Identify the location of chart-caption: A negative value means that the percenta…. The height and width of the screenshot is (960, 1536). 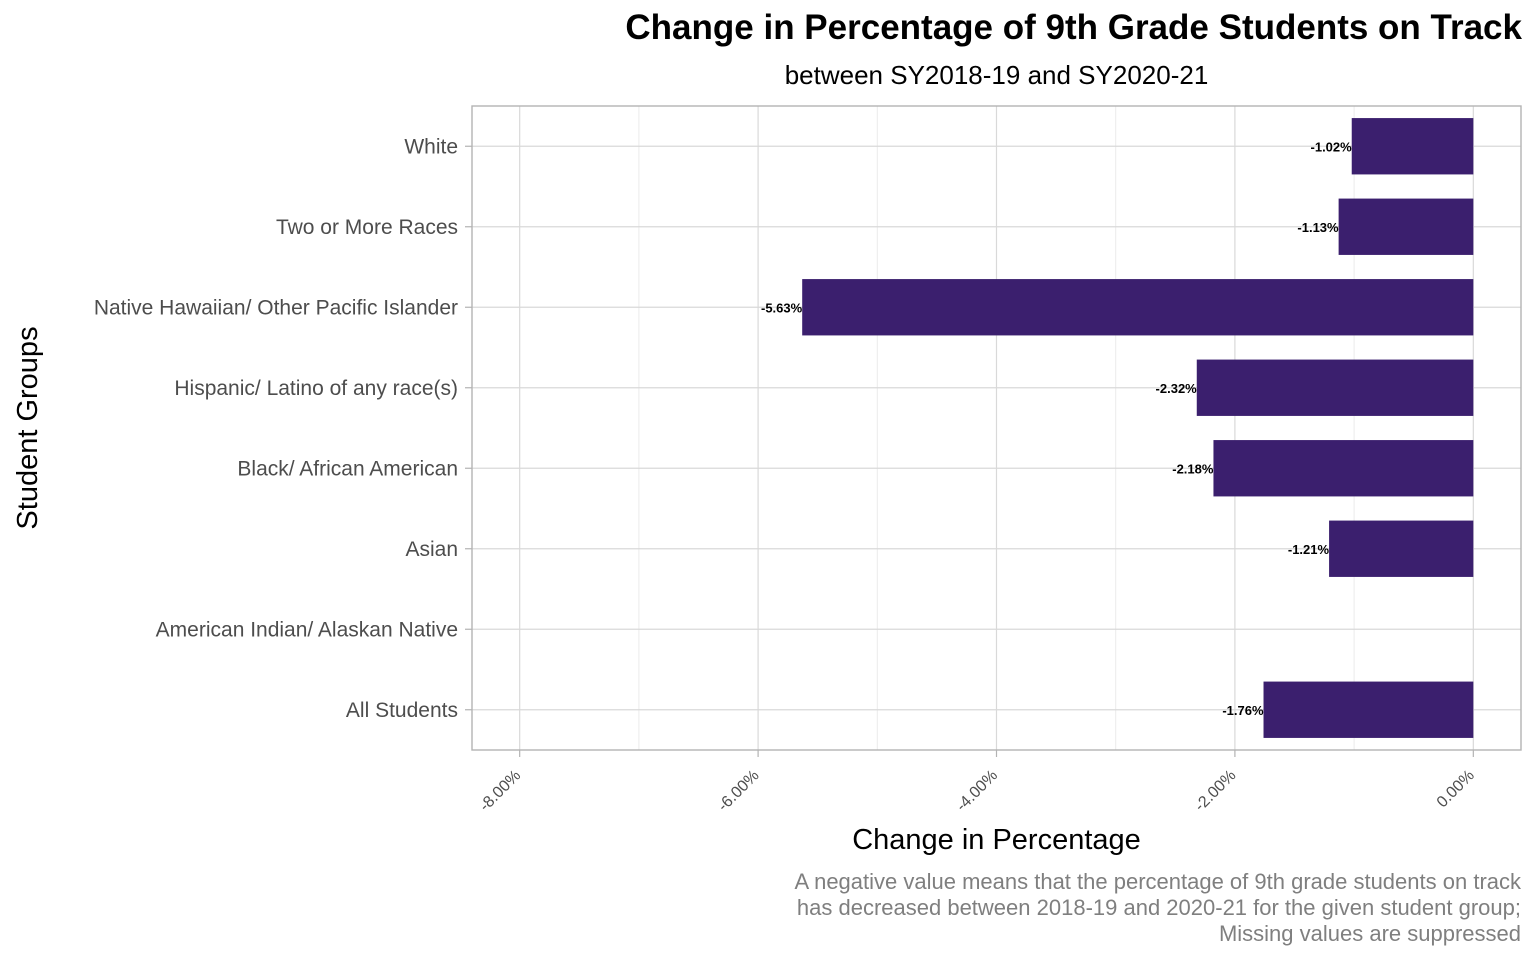
(1071, 908).